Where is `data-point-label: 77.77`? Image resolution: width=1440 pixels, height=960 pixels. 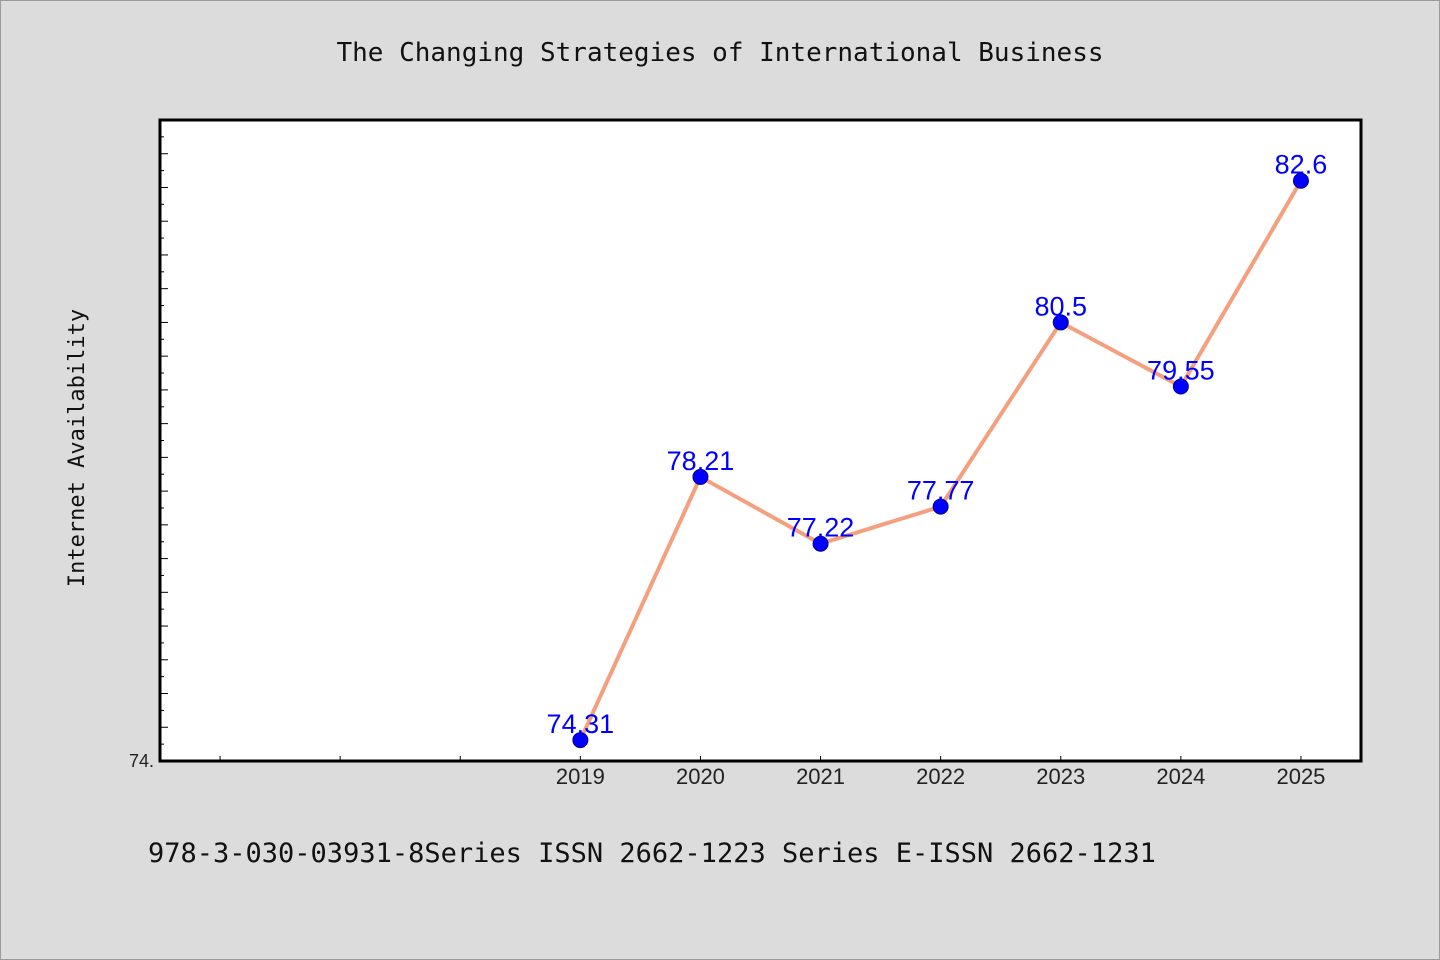
data-point-label: 77.77 is located at coordinates (941, 491).